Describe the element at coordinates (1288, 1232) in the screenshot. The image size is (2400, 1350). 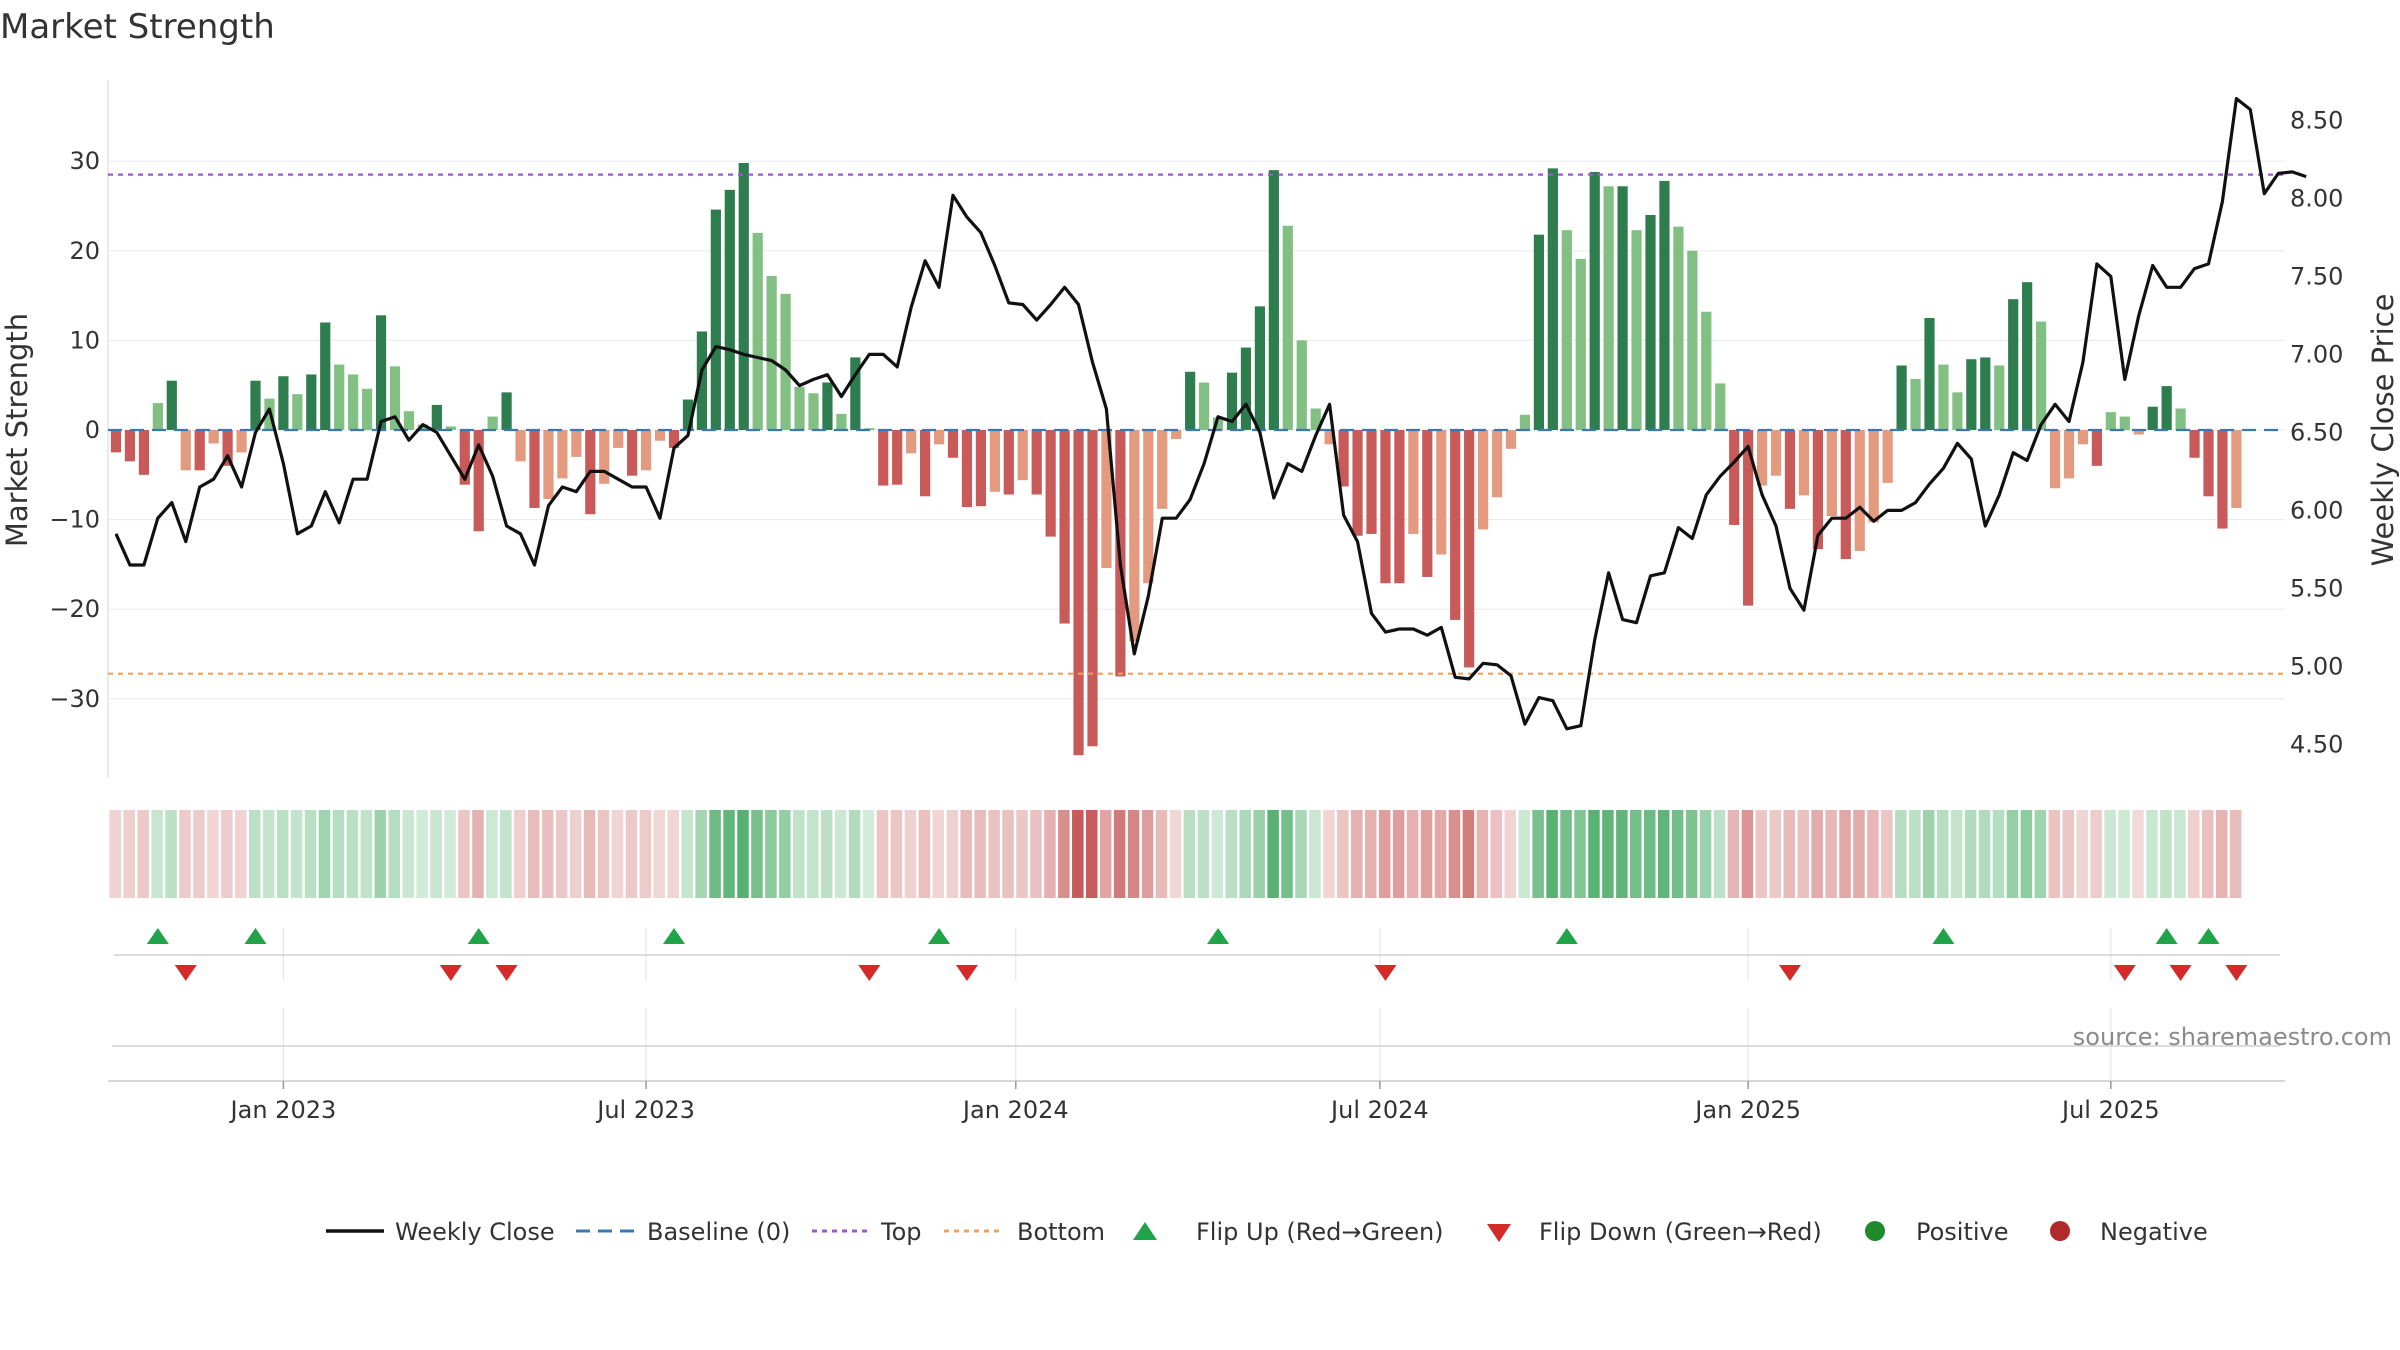
I see `legend-item-flip-up: Flip Up (Red→Green)` at that location.